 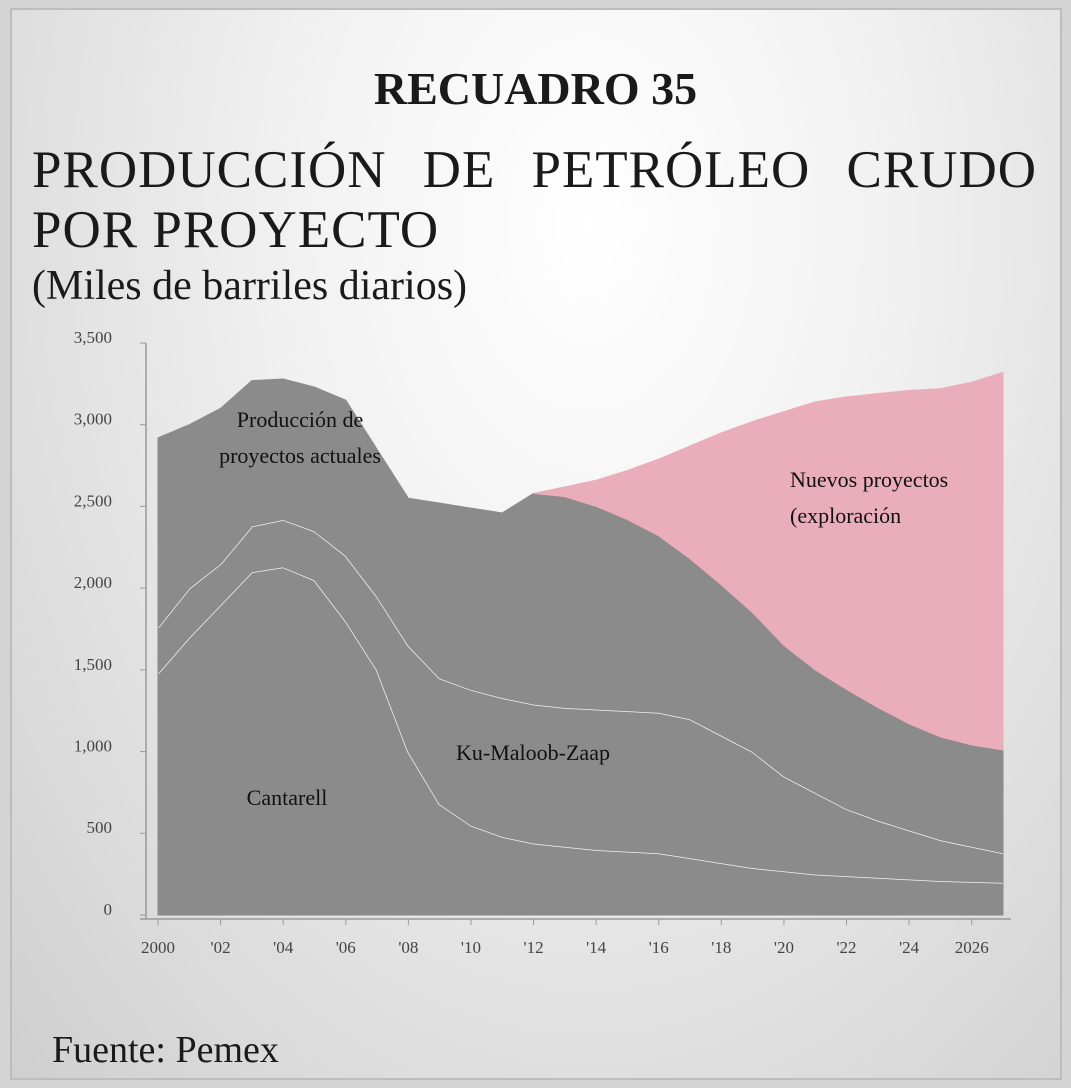 I want to click on chart-title: RECUADRO 35, so click(x=535, y=88).